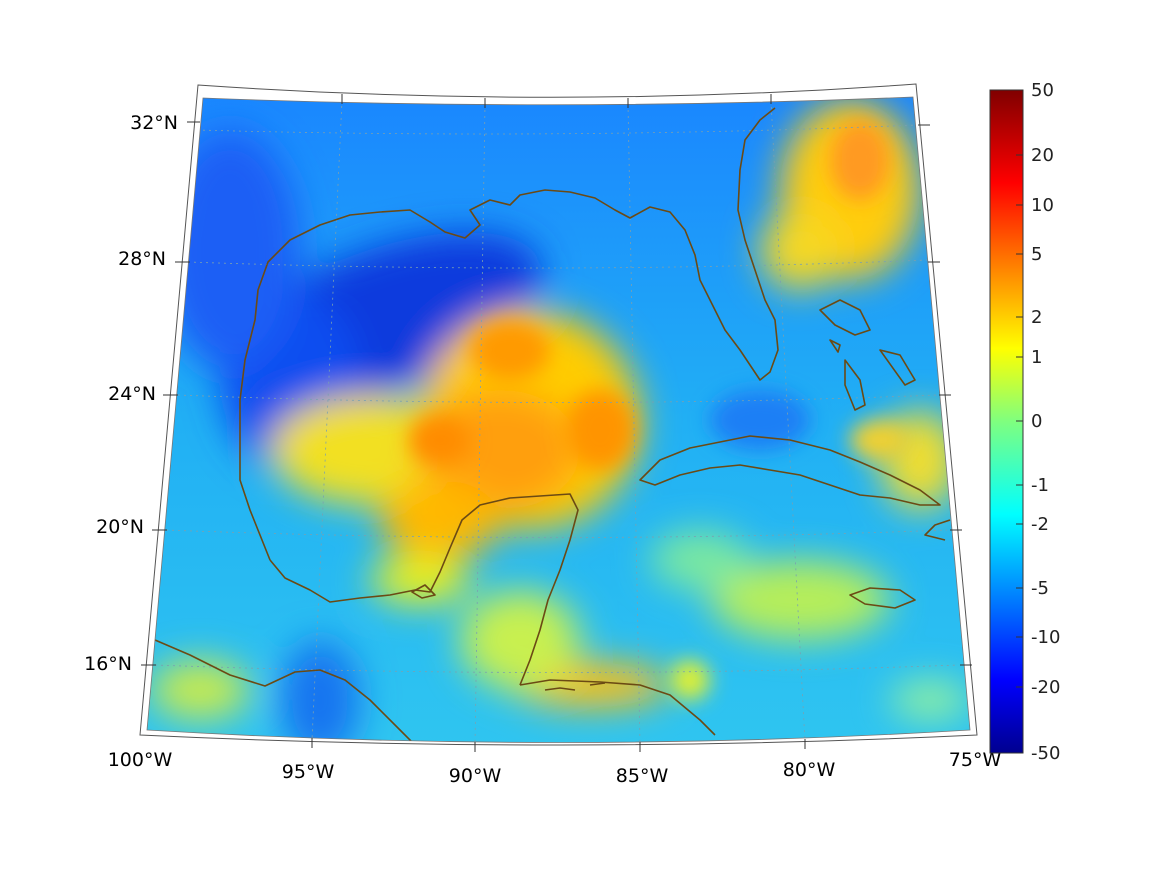 The image size is (1167, 875). I want to click on pacific-coastline, so click(287, 691).